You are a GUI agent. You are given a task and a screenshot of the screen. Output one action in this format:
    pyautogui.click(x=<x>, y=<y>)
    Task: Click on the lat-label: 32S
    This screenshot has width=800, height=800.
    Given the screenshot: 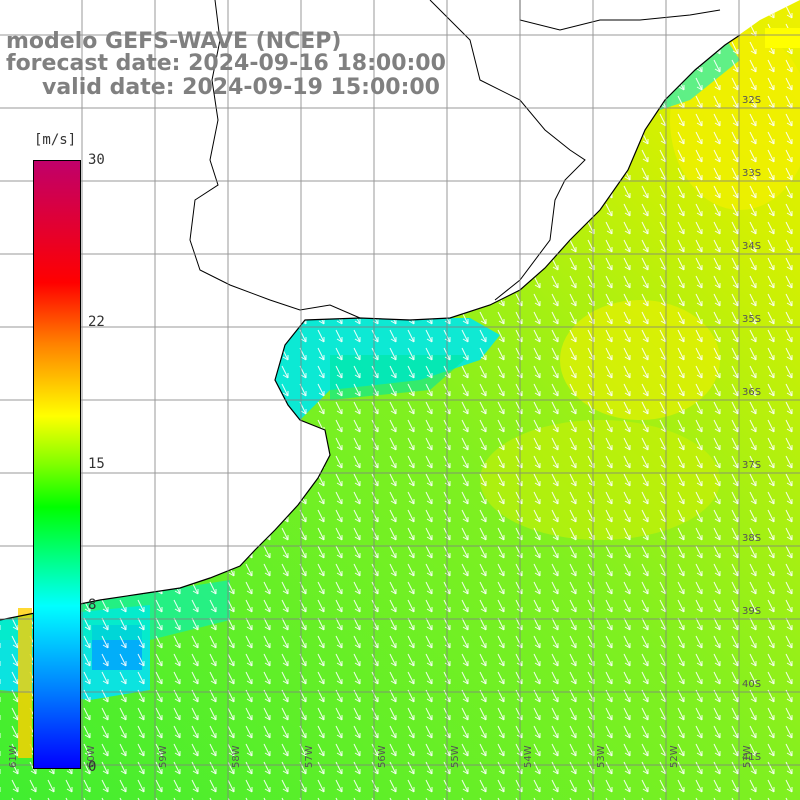 What is the action you would take?
    pyautogui.click(x=752, y=100)
    